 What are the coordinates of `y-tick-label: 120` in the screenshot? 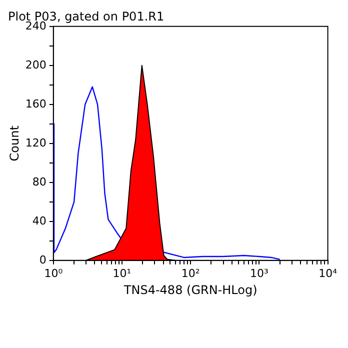 It's located at (35, 143).